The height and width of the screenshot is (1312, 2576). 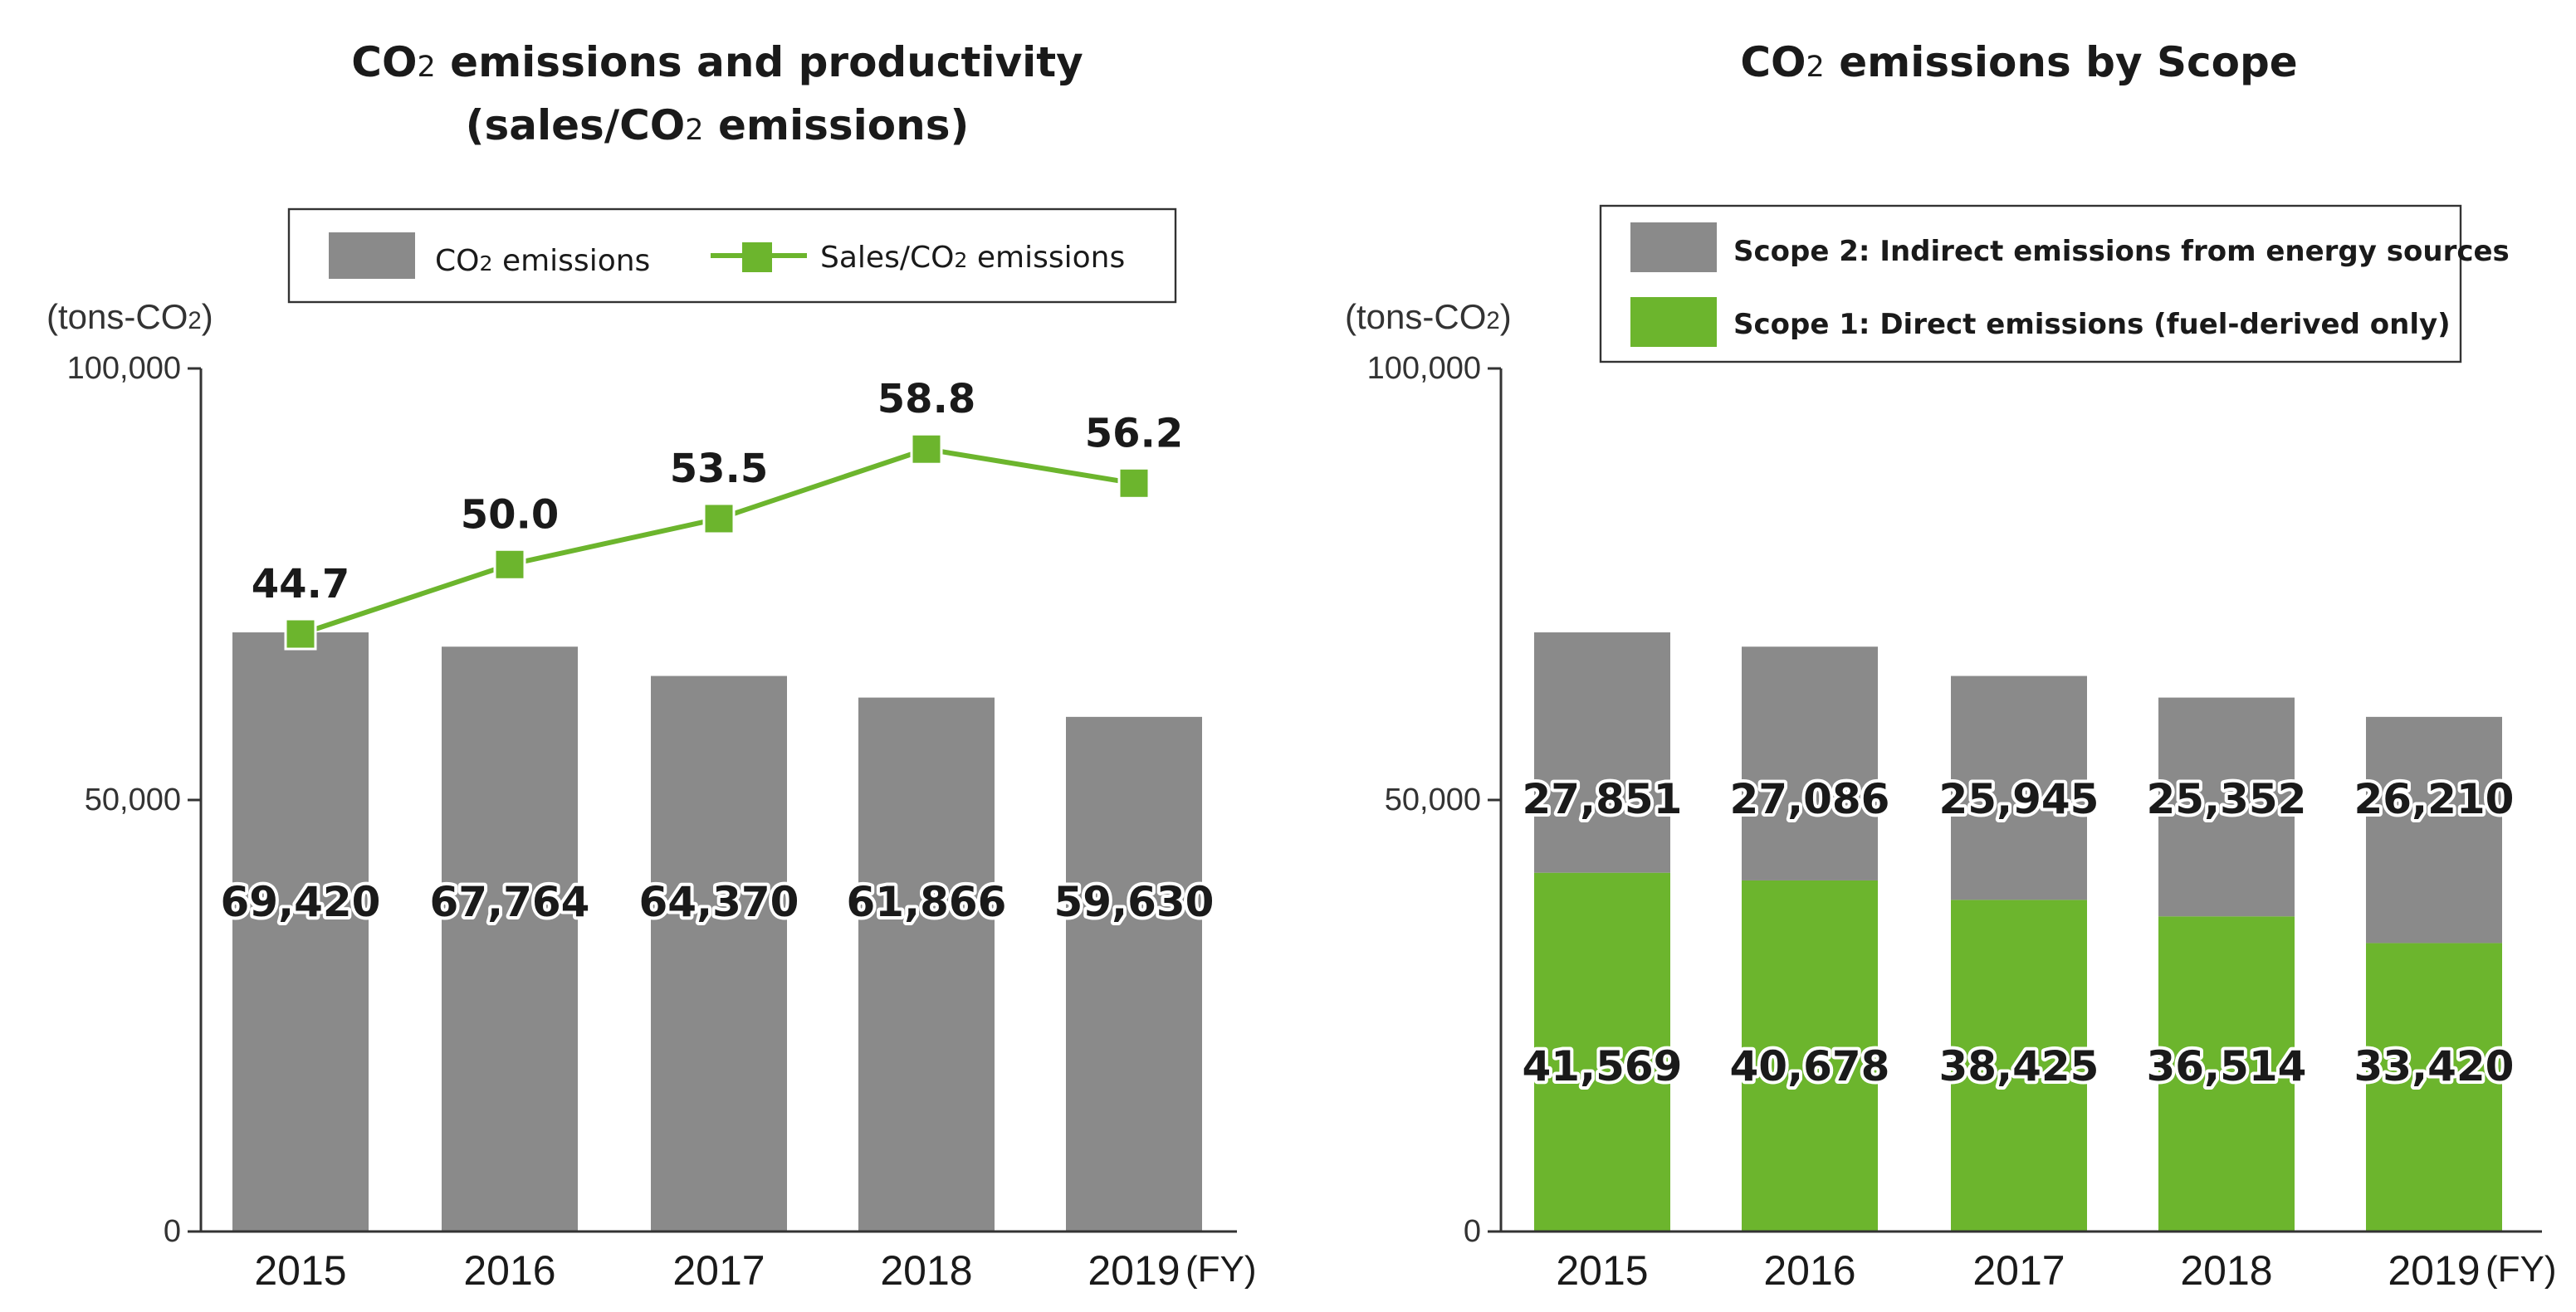 I want to click on chart-title-part: emissions and productivity, so click(x=759, y=62).